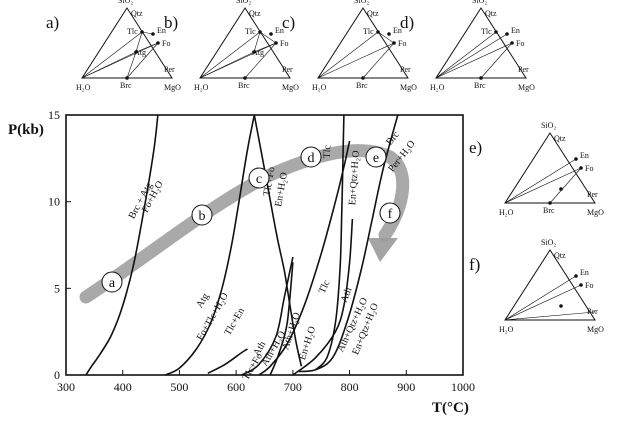  I want to click on y-axis-title: P(kb), so click(26, 130).